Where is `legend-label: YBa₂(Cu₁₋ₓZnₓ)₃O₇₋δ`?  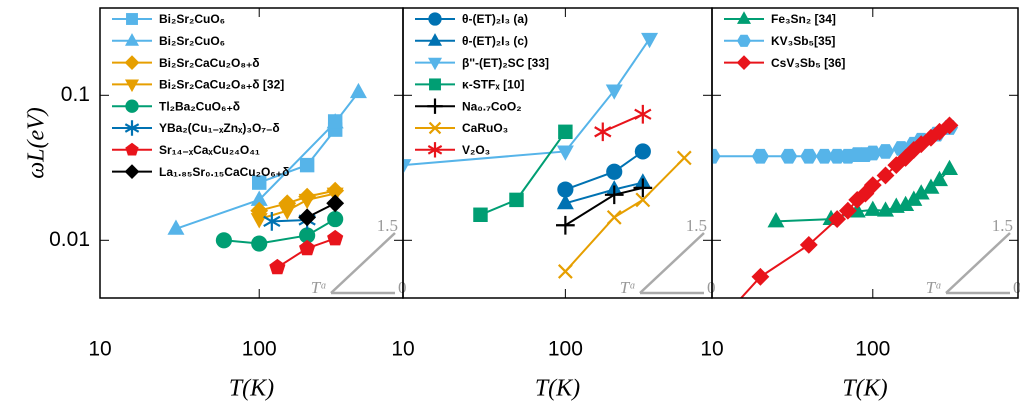 legend-label: YBa₂(Cu₁₋ₓZnₓ)₃O₇₋δ is located at coordinates (219, 128).